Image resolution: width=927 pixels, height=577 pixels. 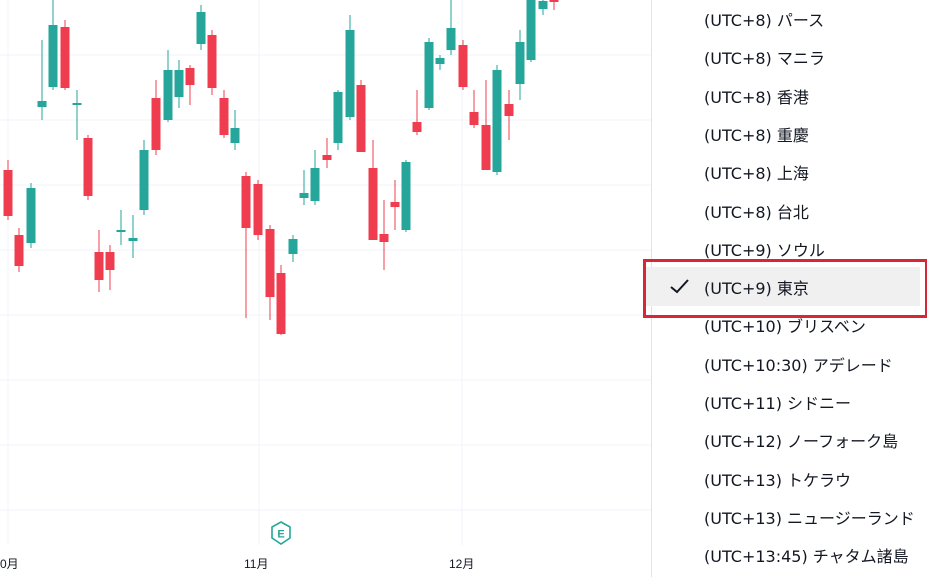 What do you see at coordinates (806, 556) in the screenshot?
I see `timezone-option-label: (UTC+13:45) チャタム諸島` at bounding box center [806, 556].